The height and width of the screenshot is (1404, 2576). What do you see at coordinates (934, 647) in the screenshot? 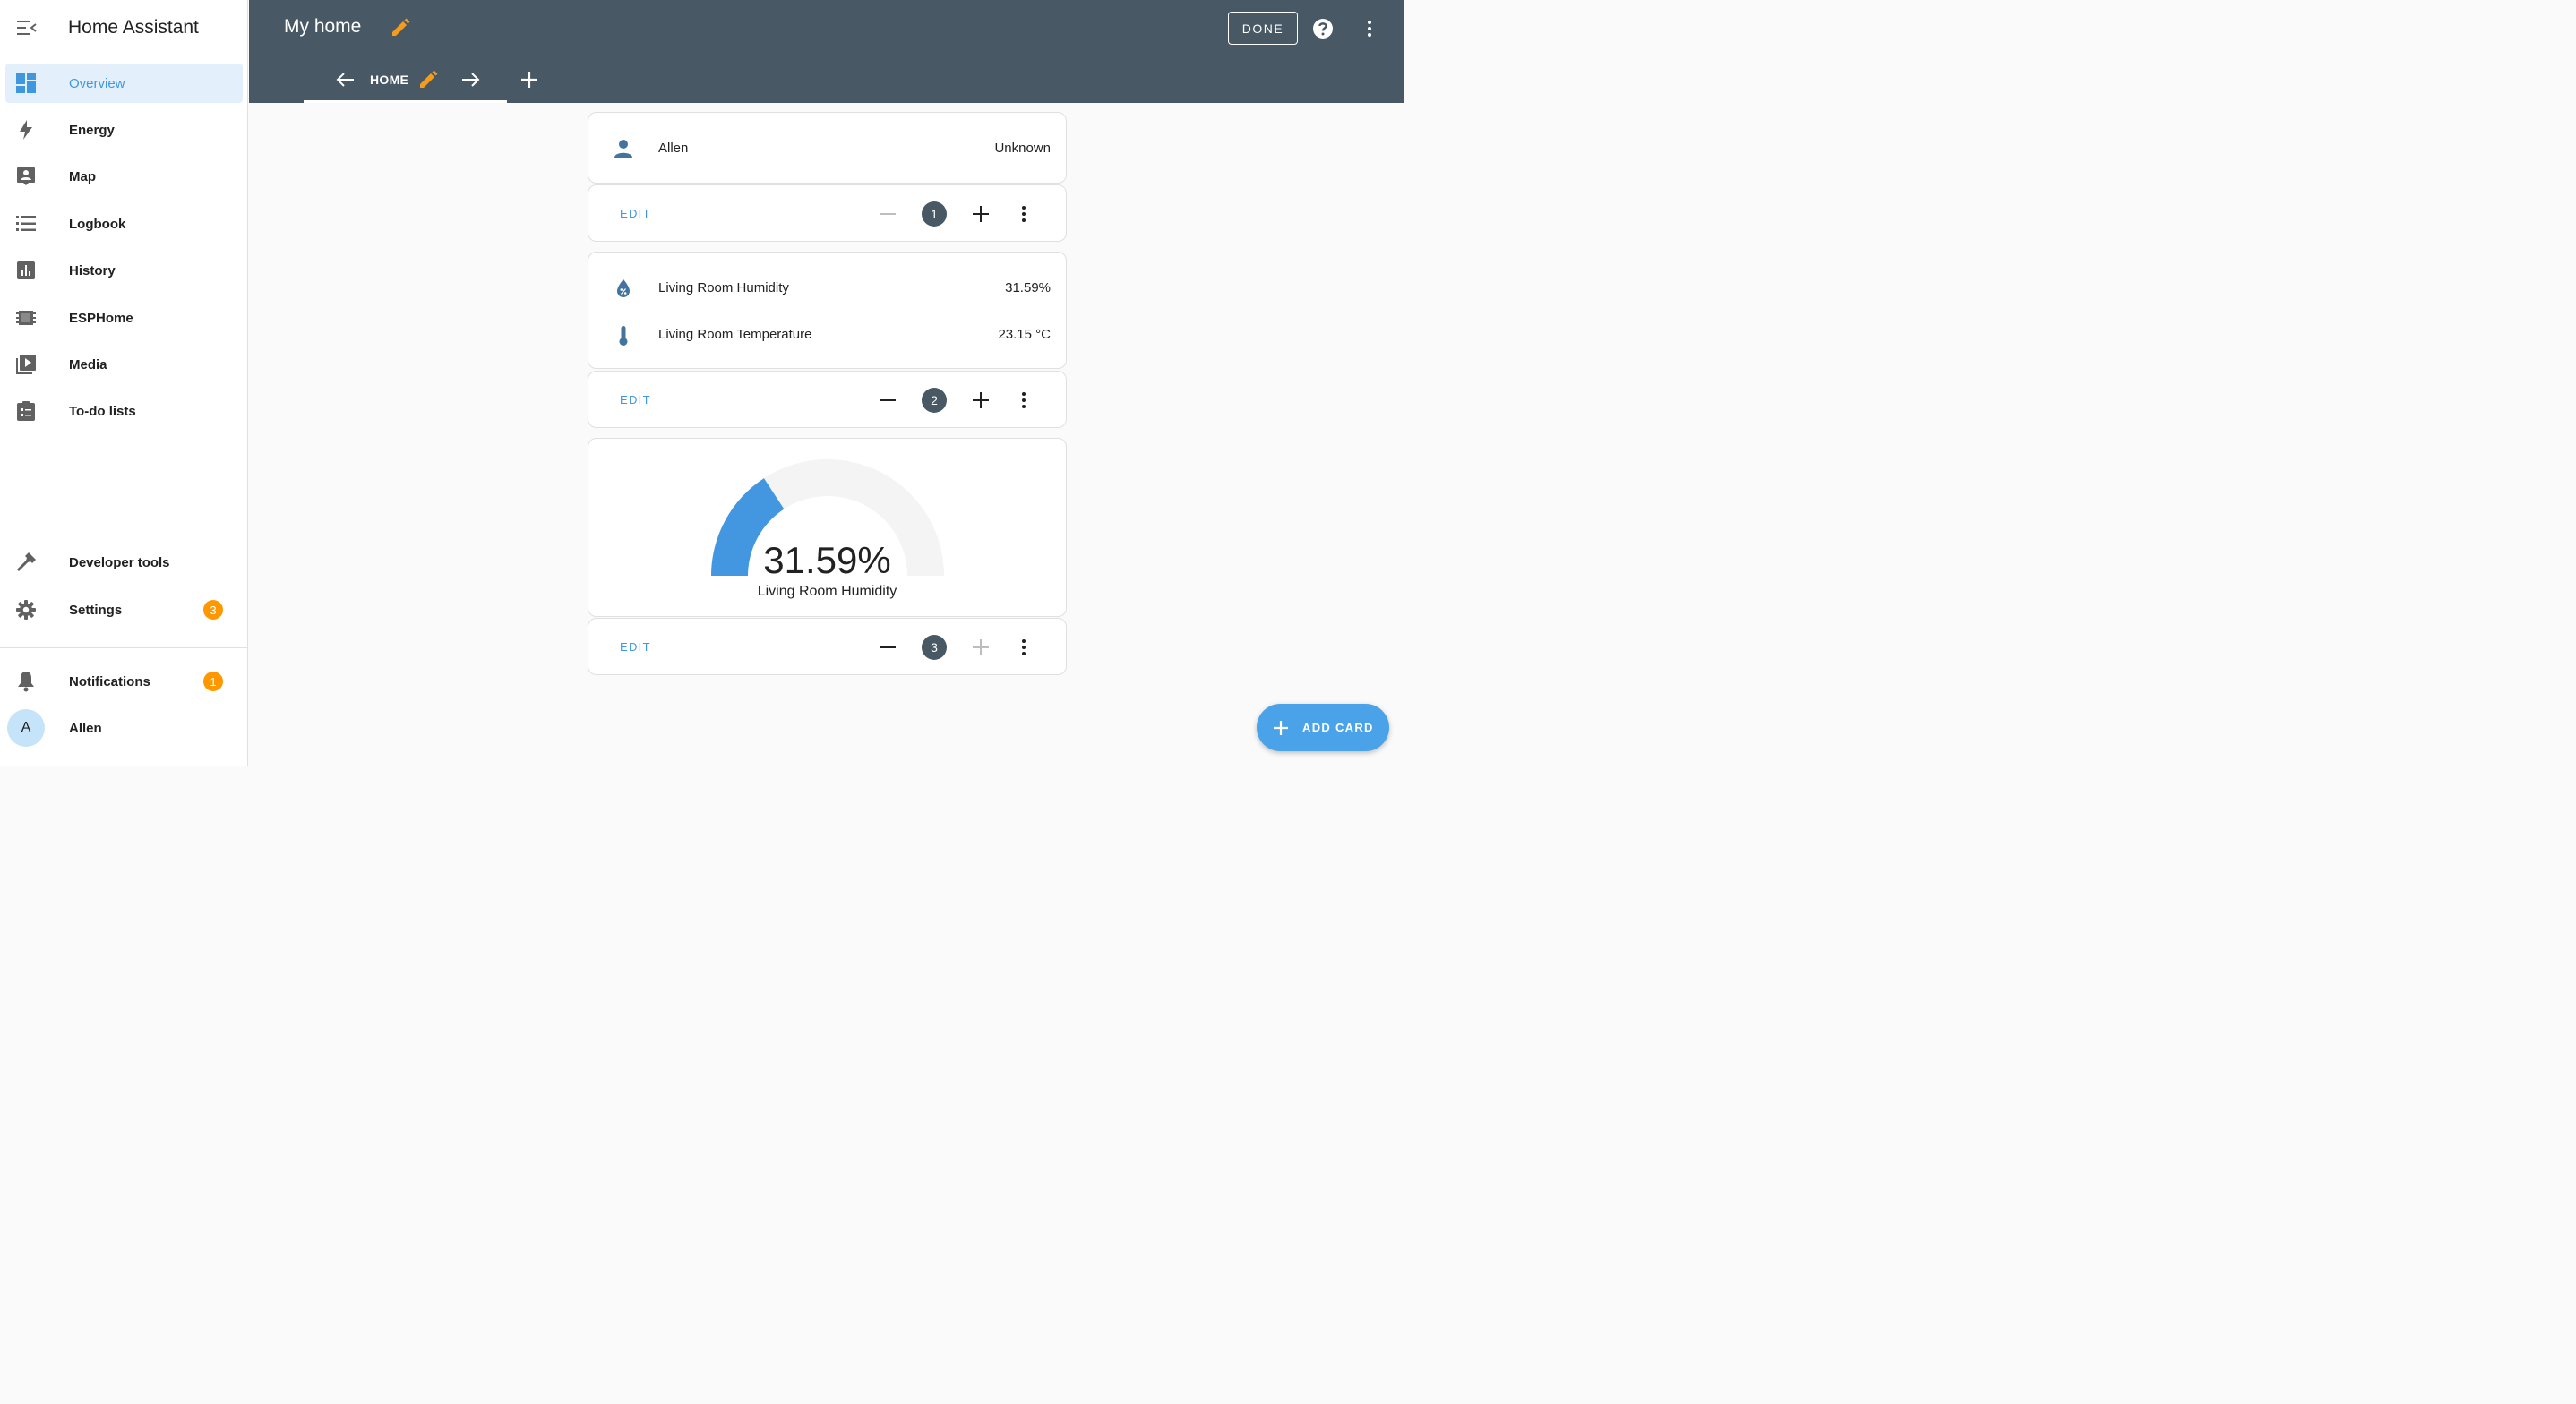
I see `card-position-badge: 3` at bounding box center [934, 647].